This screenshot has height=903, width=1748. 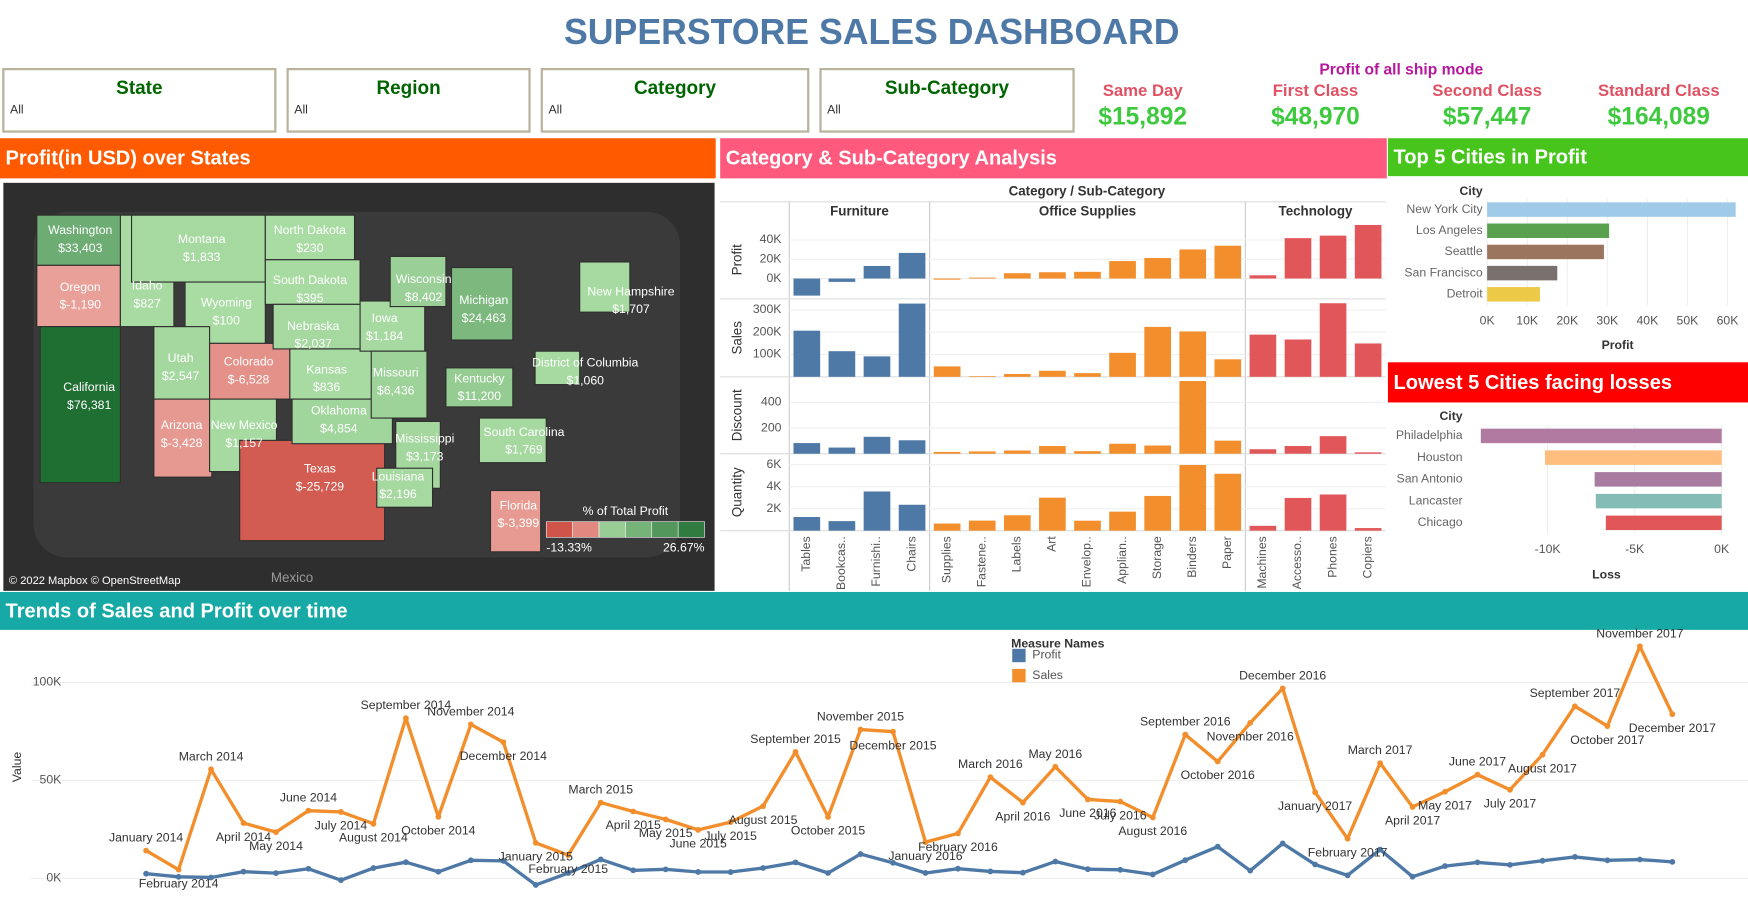 I want to click on point-label: December 2014, so click(x=503, y=756).